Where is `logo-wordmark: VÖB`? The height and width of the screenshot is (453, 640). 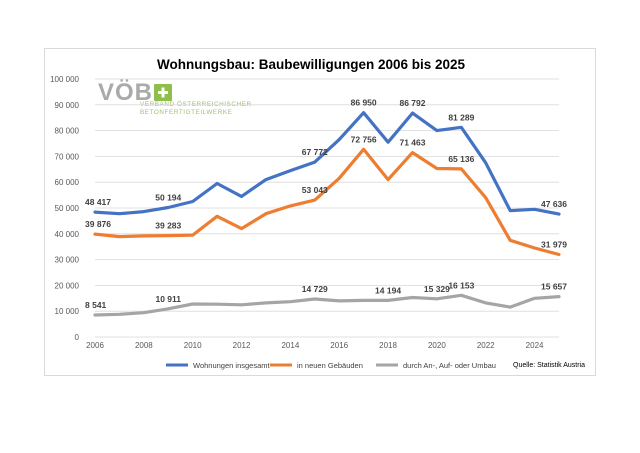
logo-wordmark: VÖB is located at coordinates (125, 92).